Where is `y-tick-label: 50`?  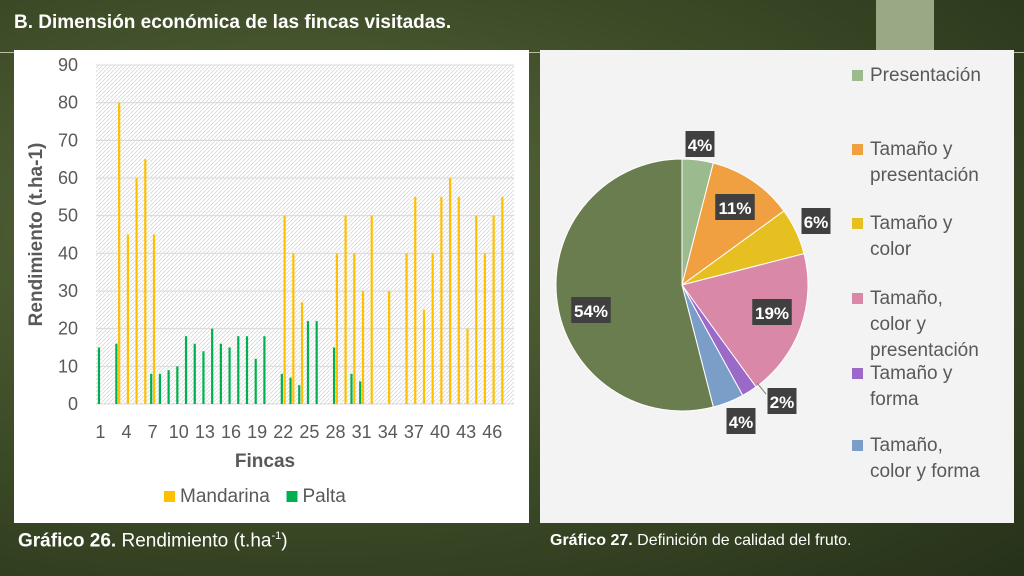 y-tick-label: 50 is located at coordinates (68, 216).